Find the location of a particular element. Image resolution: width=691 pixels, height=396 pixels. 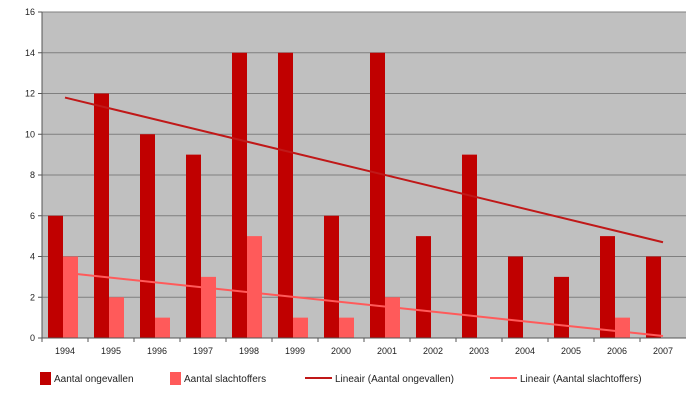

y-tick-label: 0 is located at coordinates (32, 338).